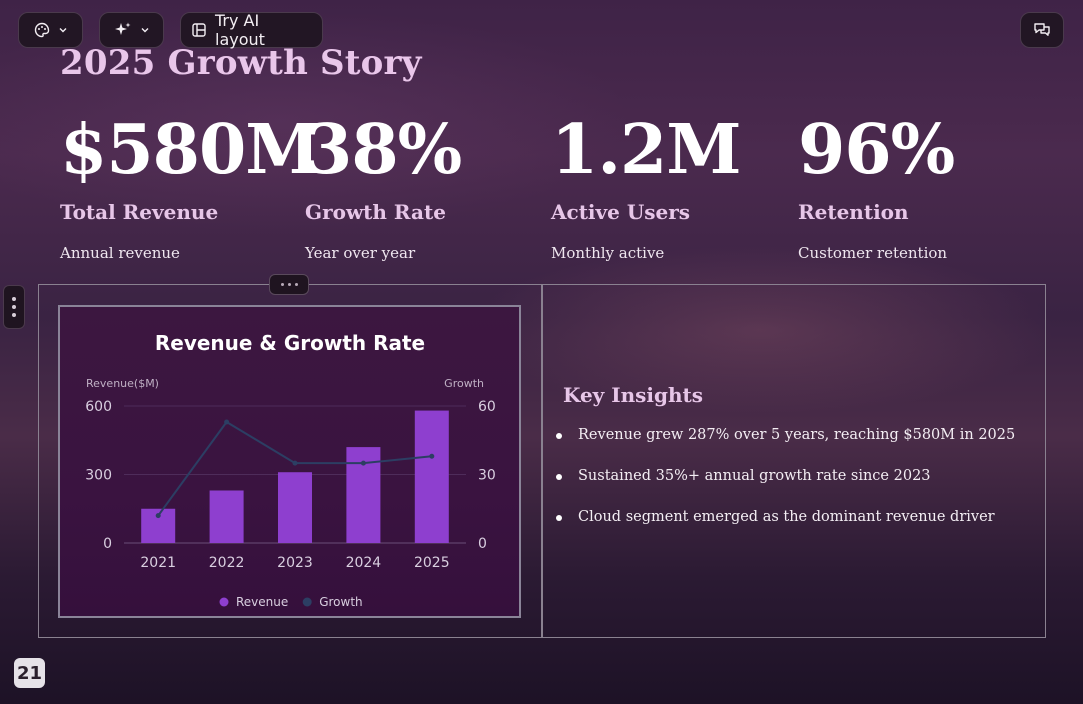  I want to click on stat-description: Monthly active, so click(608, 253).